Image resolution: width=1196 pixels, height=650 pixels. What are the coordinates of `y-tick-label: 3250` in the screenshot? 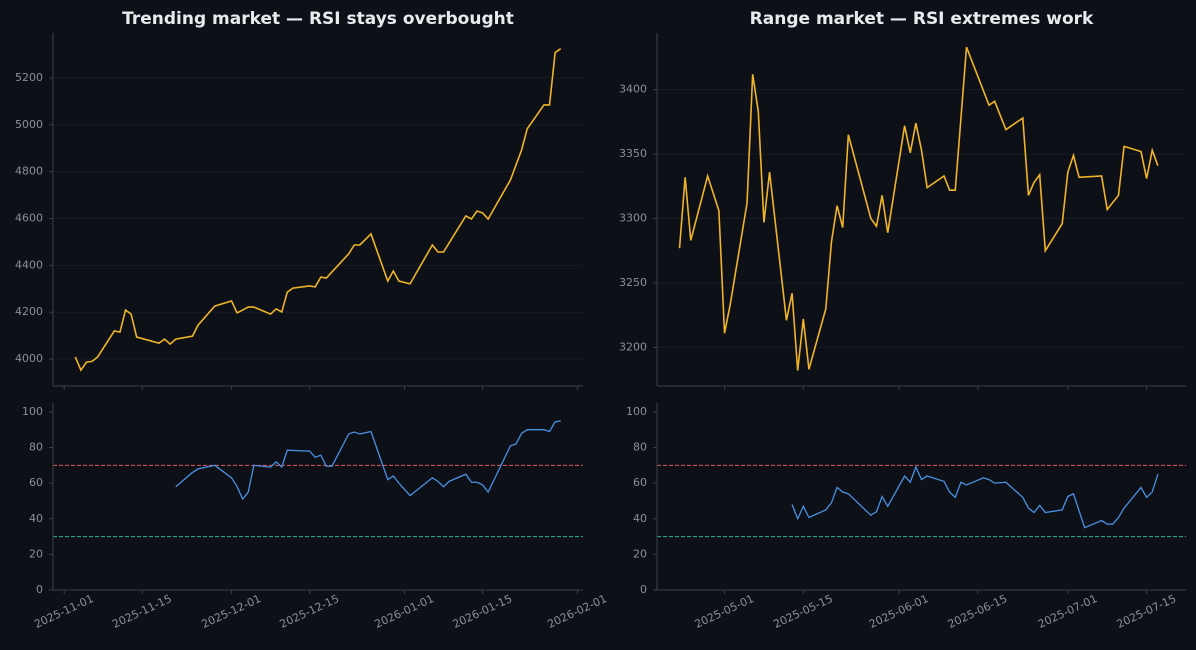 It's located at (633, 282).